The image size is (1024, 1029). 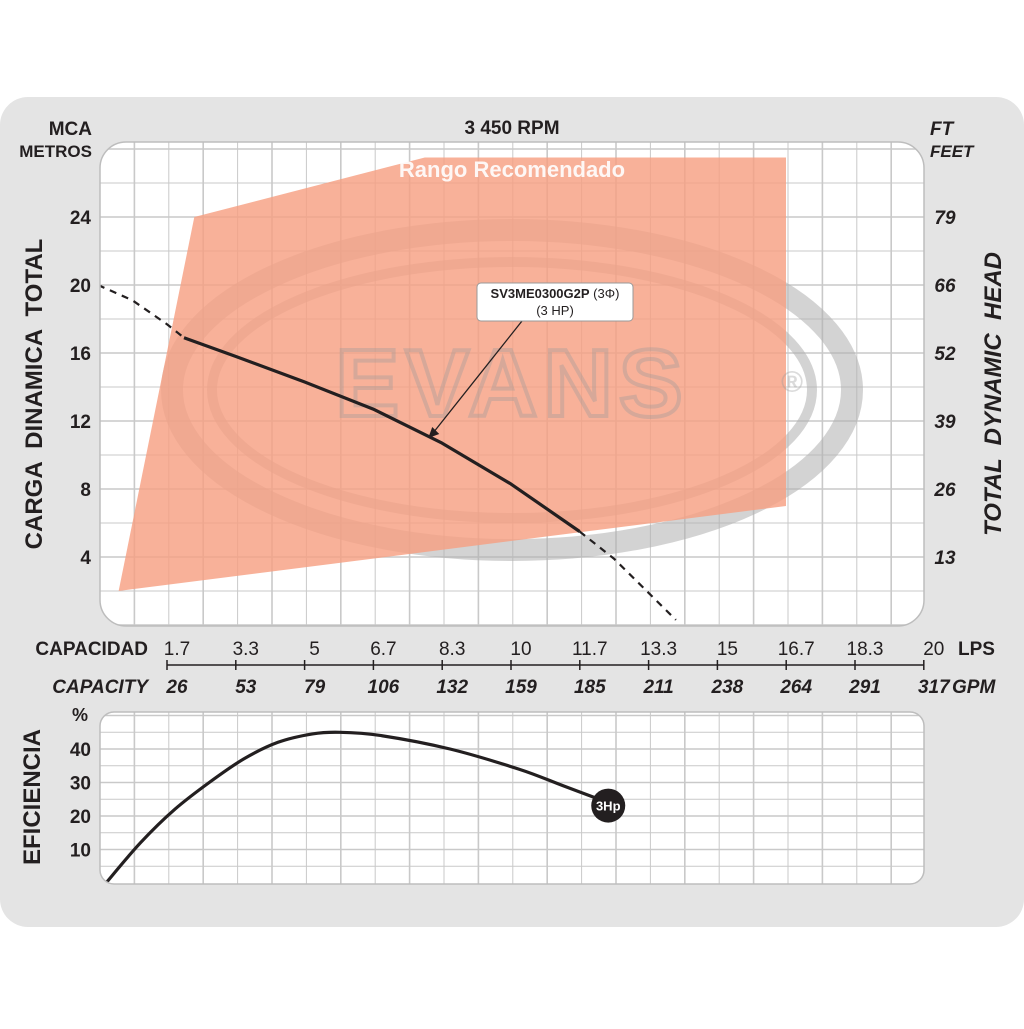 What do you see at coordinates (512, 169) in the screenshot?
I see `recommended-range-label: Rango Recomendado` at bounding box center [512, 169].